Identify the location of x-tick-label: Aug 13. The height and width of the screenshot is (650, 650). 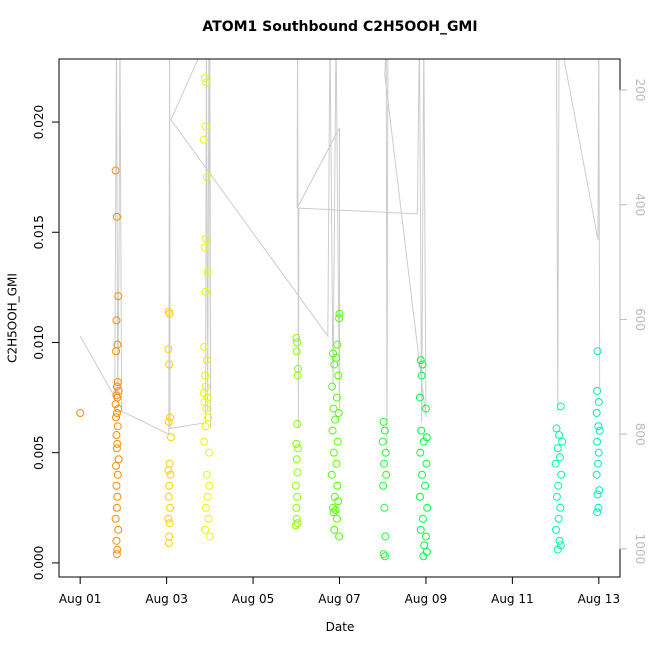
(599, 599).